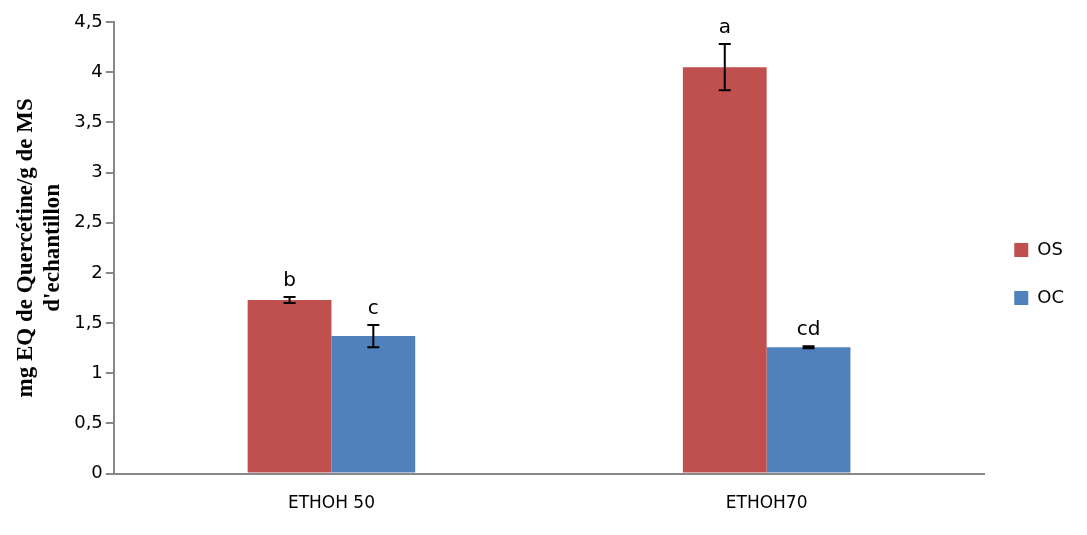  I want to click on y-tick-label: 2, so click(97, 271).